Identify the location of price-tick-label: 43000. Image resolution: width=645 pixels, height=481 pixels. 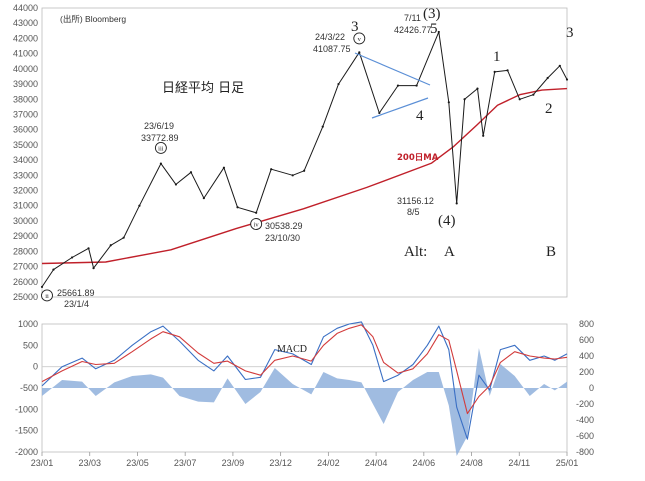
(25, 23).